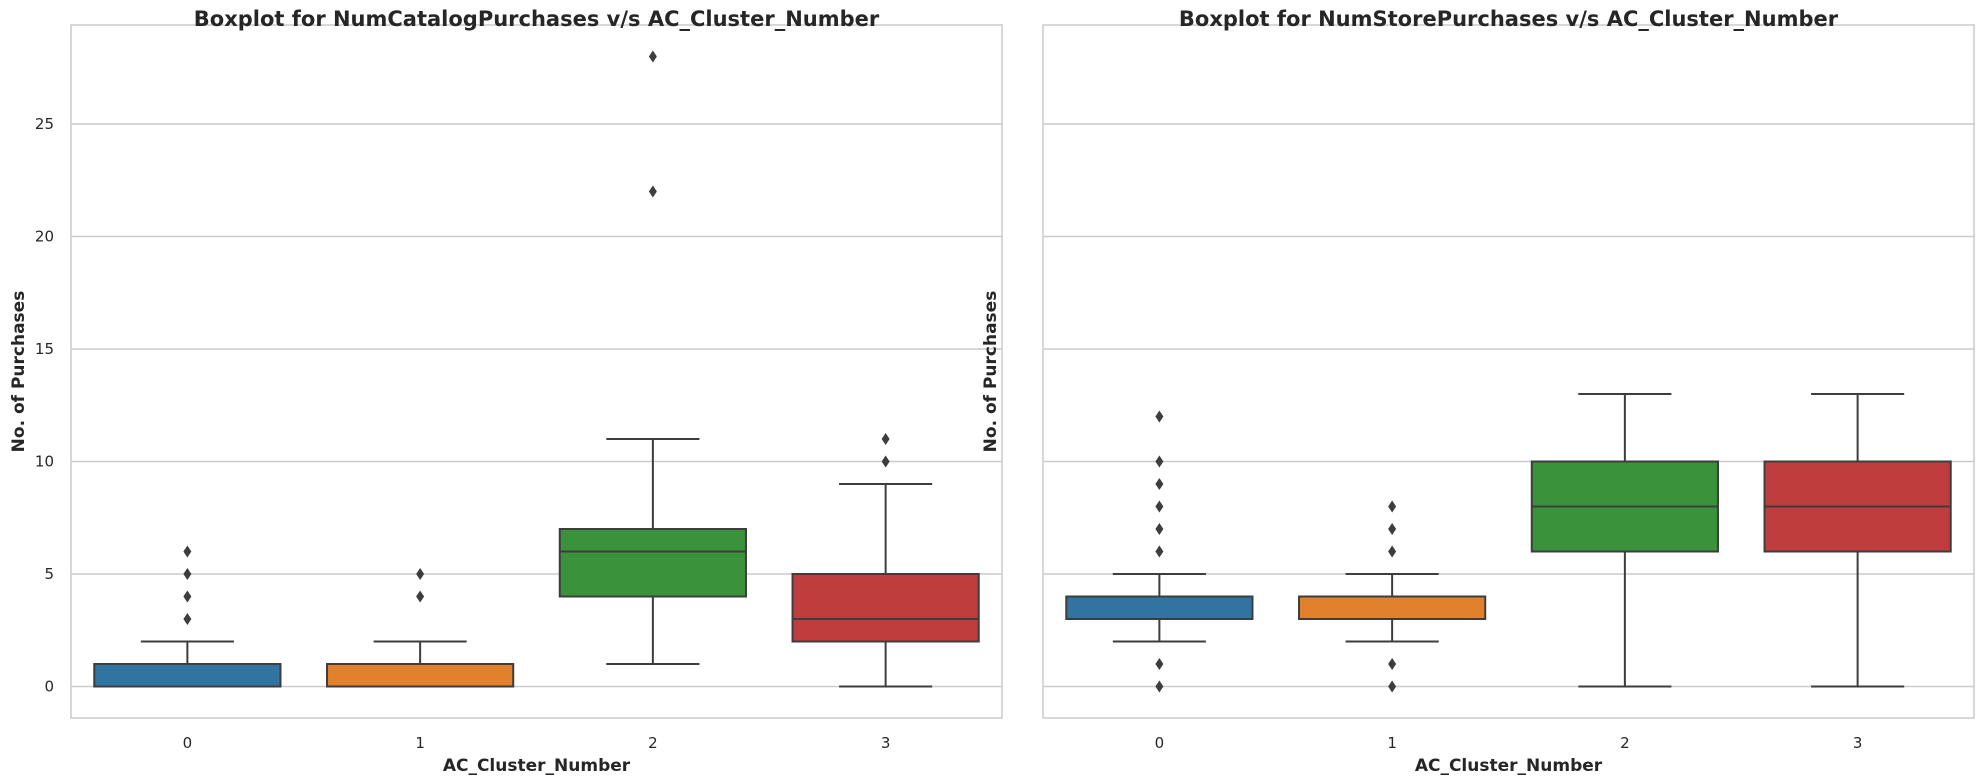  What do you see at coordinates (44, 237) in the screenshot?
I see `y-tick-label: 20` at bounding box center [44, 237].